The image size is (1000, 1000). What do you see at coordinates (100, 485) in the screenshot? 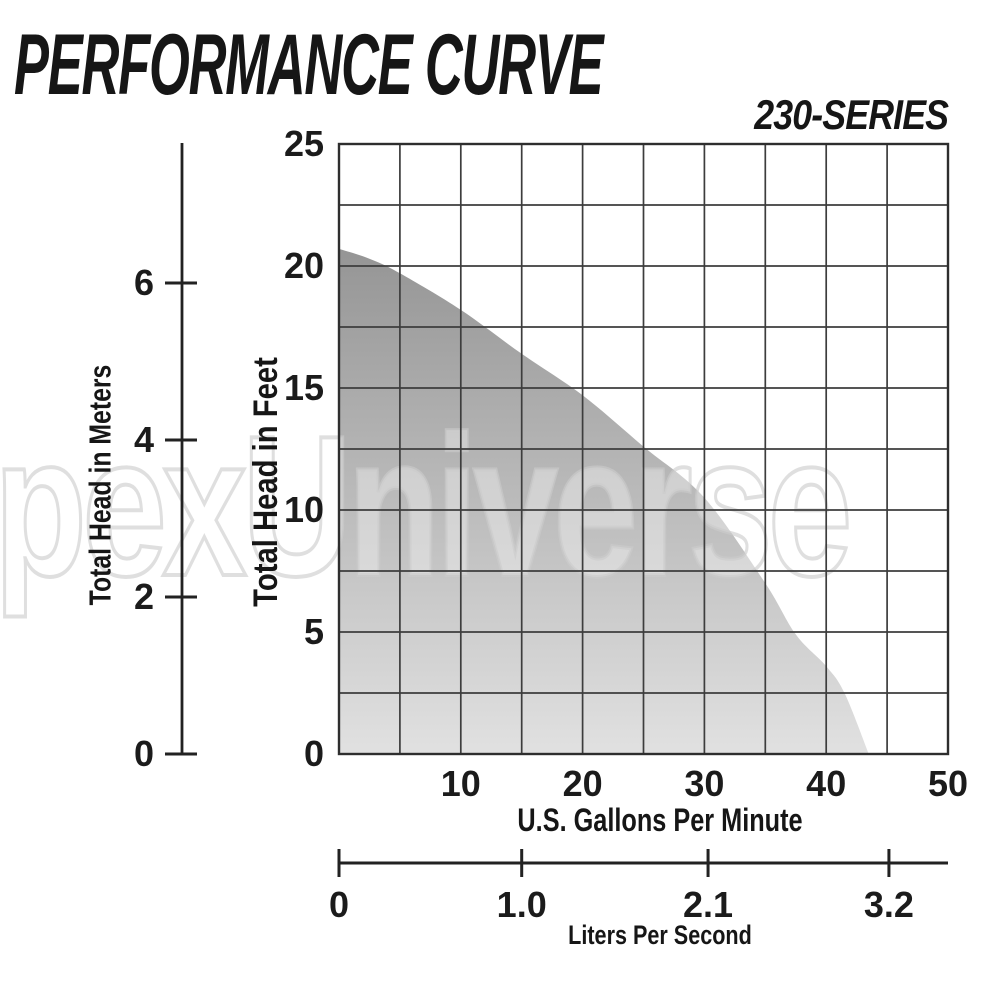
I see `y-axis-title-meters: Total Head in Meters` at bounding box center [100, 485].